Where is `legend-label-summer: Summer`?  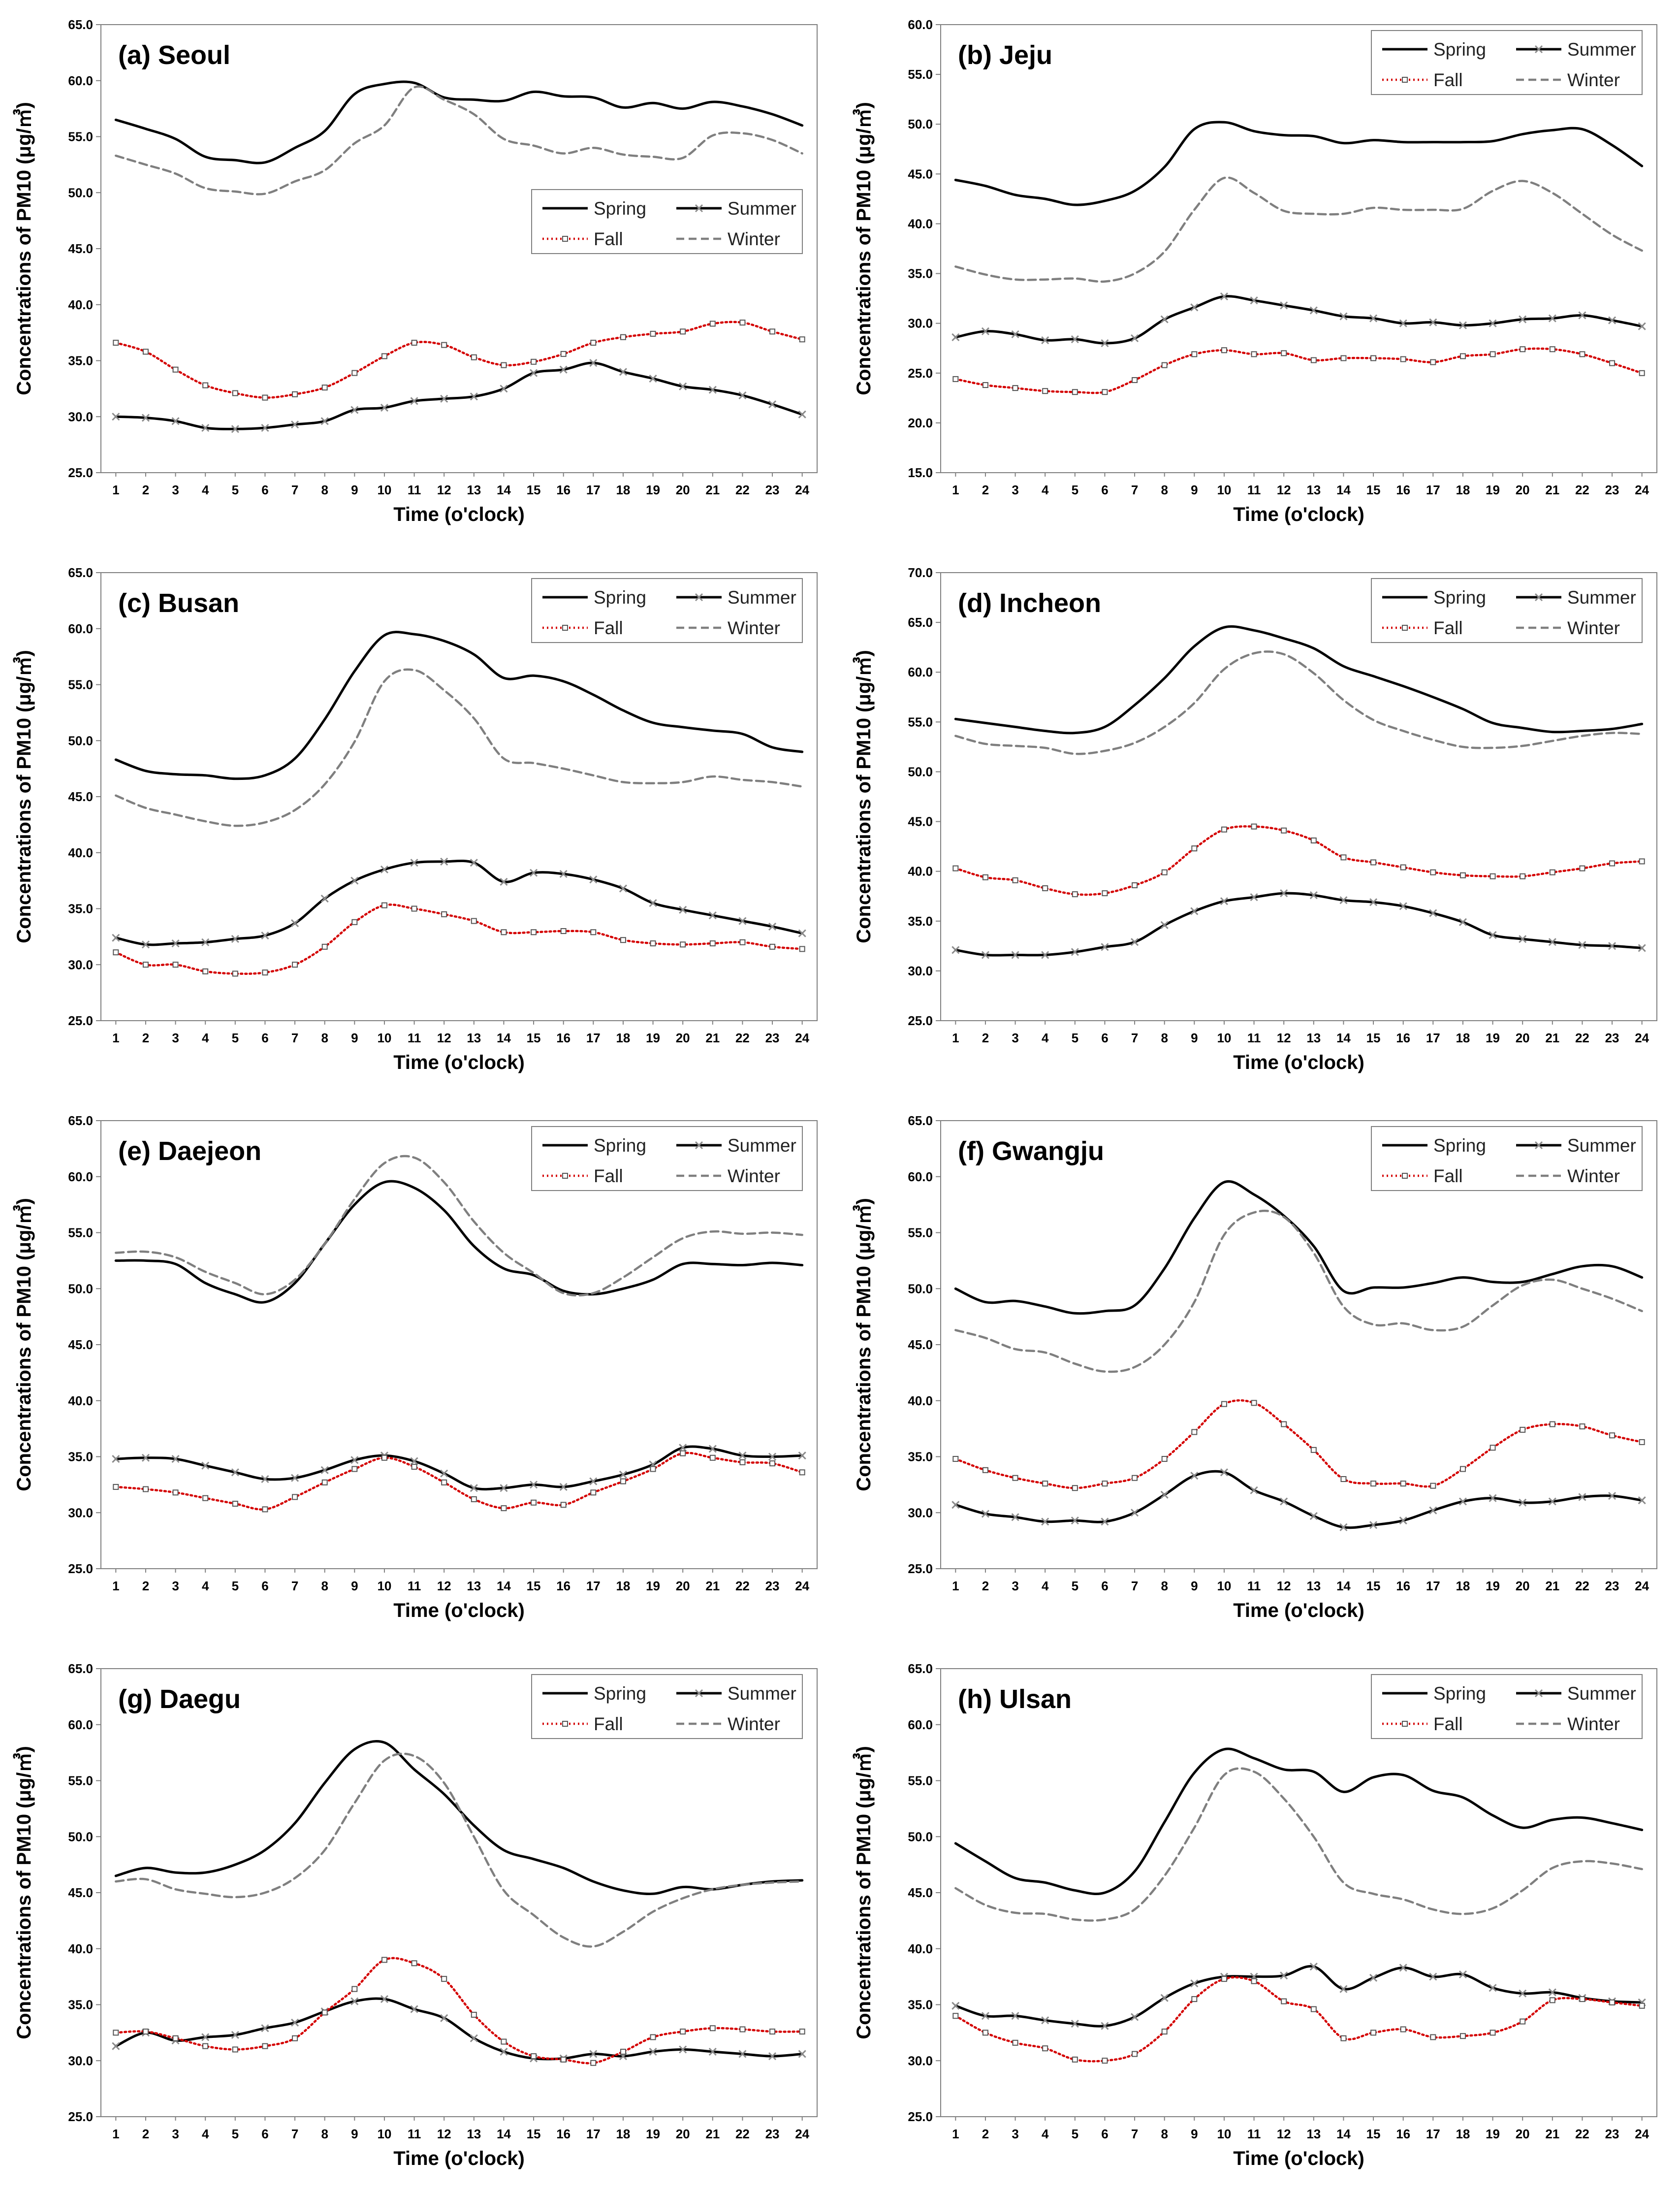 legend-label-summer: Summer is located at coordinates (762, 208).